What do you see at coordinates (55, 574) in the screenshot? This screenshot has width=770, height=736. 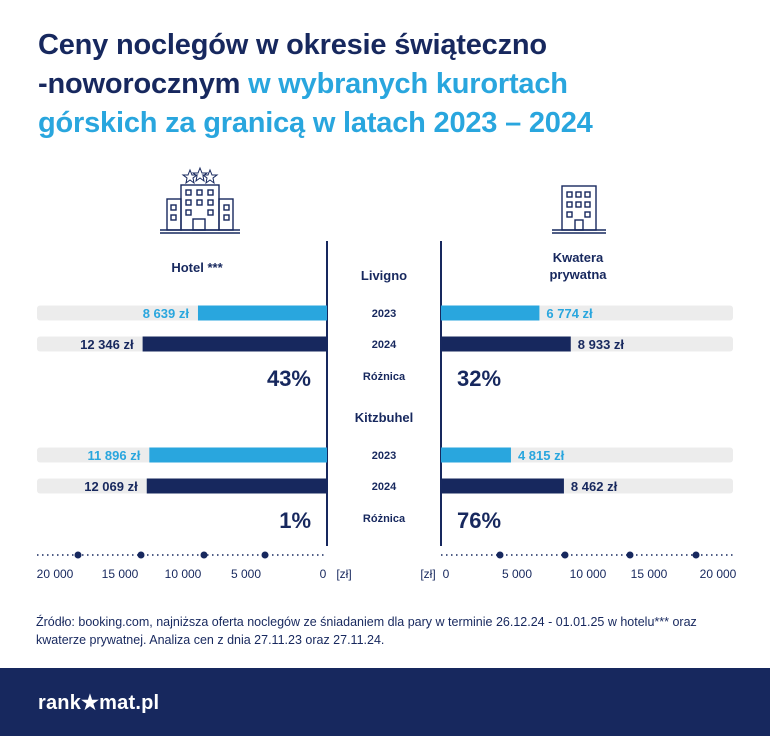 I see `axis-left-tick-label: 20 000` at bounding box center [55, 574].